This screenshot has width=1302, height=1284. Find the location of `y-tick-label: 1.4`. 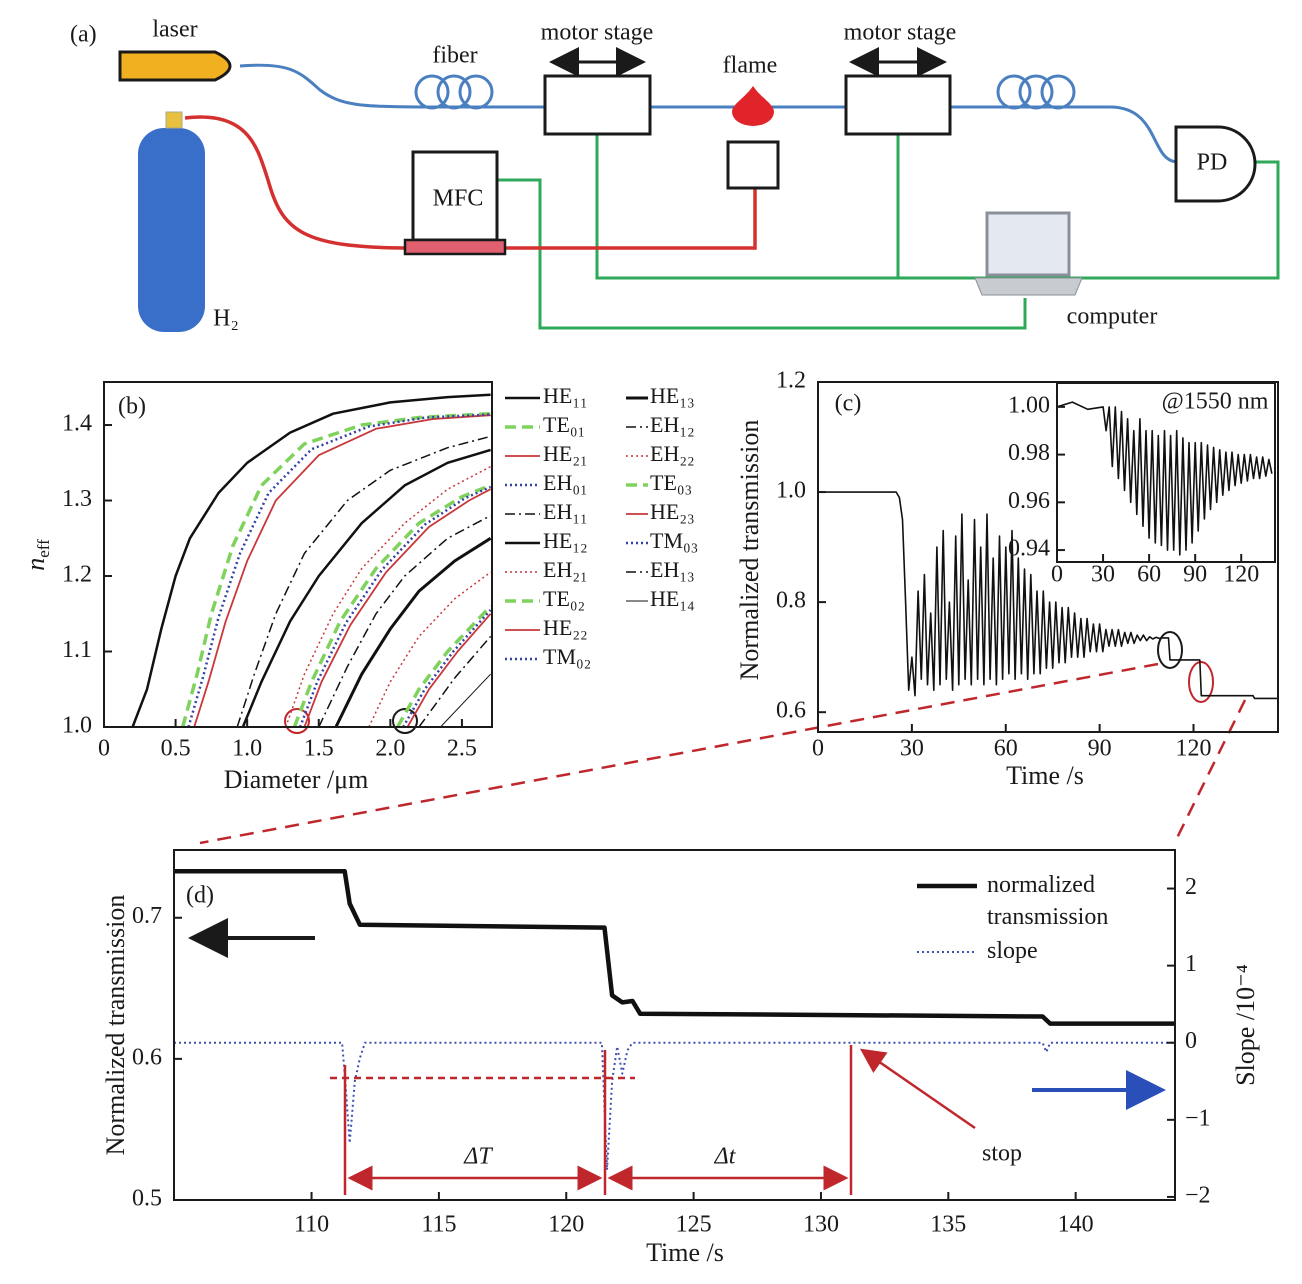

y-tick-label: 1.4 is located at coordinates (77, 424).